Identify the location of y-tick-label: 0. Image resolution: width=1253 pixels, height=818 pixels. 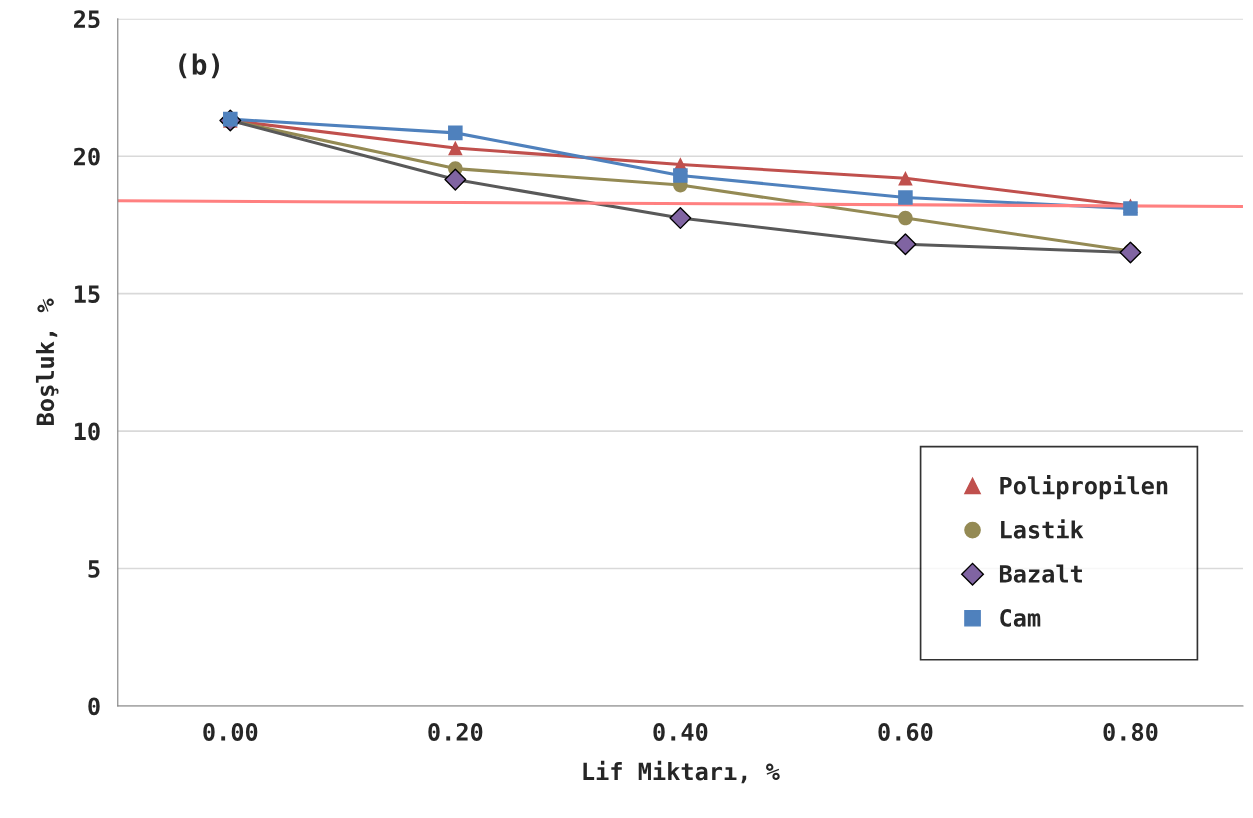
(94, 706).